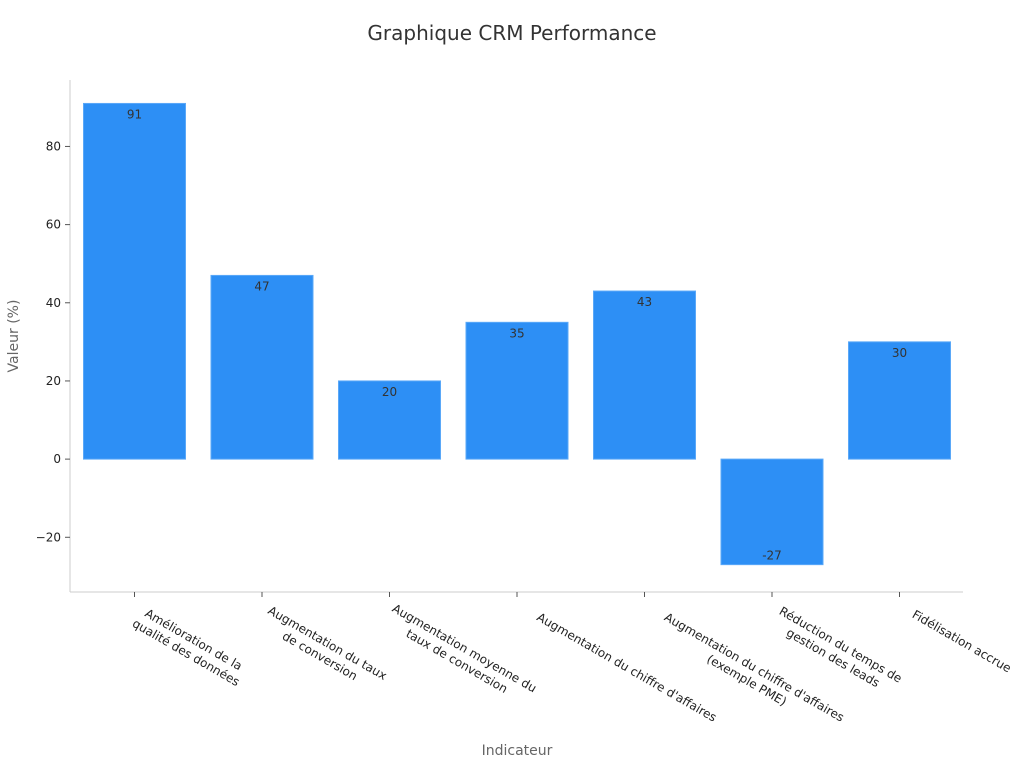 The image size is (1024, 768). What do you see at coordinates (511, 33) in the screenshot?
I see `chart-title: Graphique CRM Performance` at bounding box center [511, 33].